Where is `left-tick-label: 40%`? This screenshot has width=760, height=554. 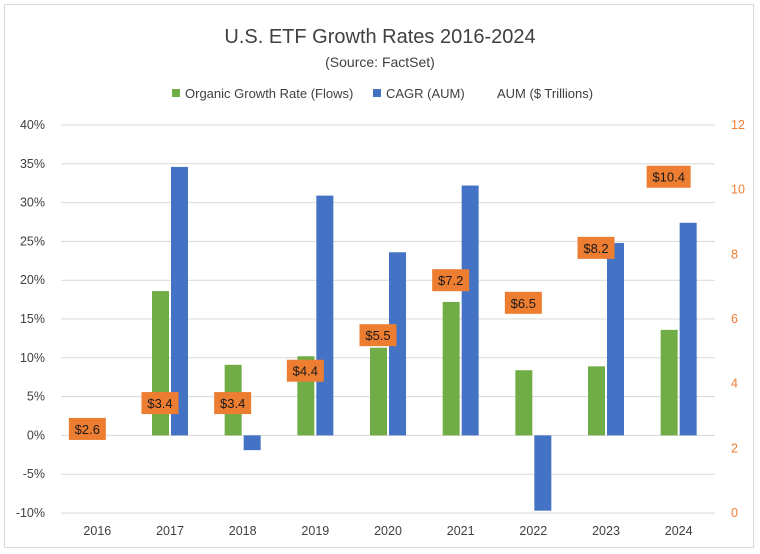 left-tick-label: 40% is located at coordinates (32, 125).